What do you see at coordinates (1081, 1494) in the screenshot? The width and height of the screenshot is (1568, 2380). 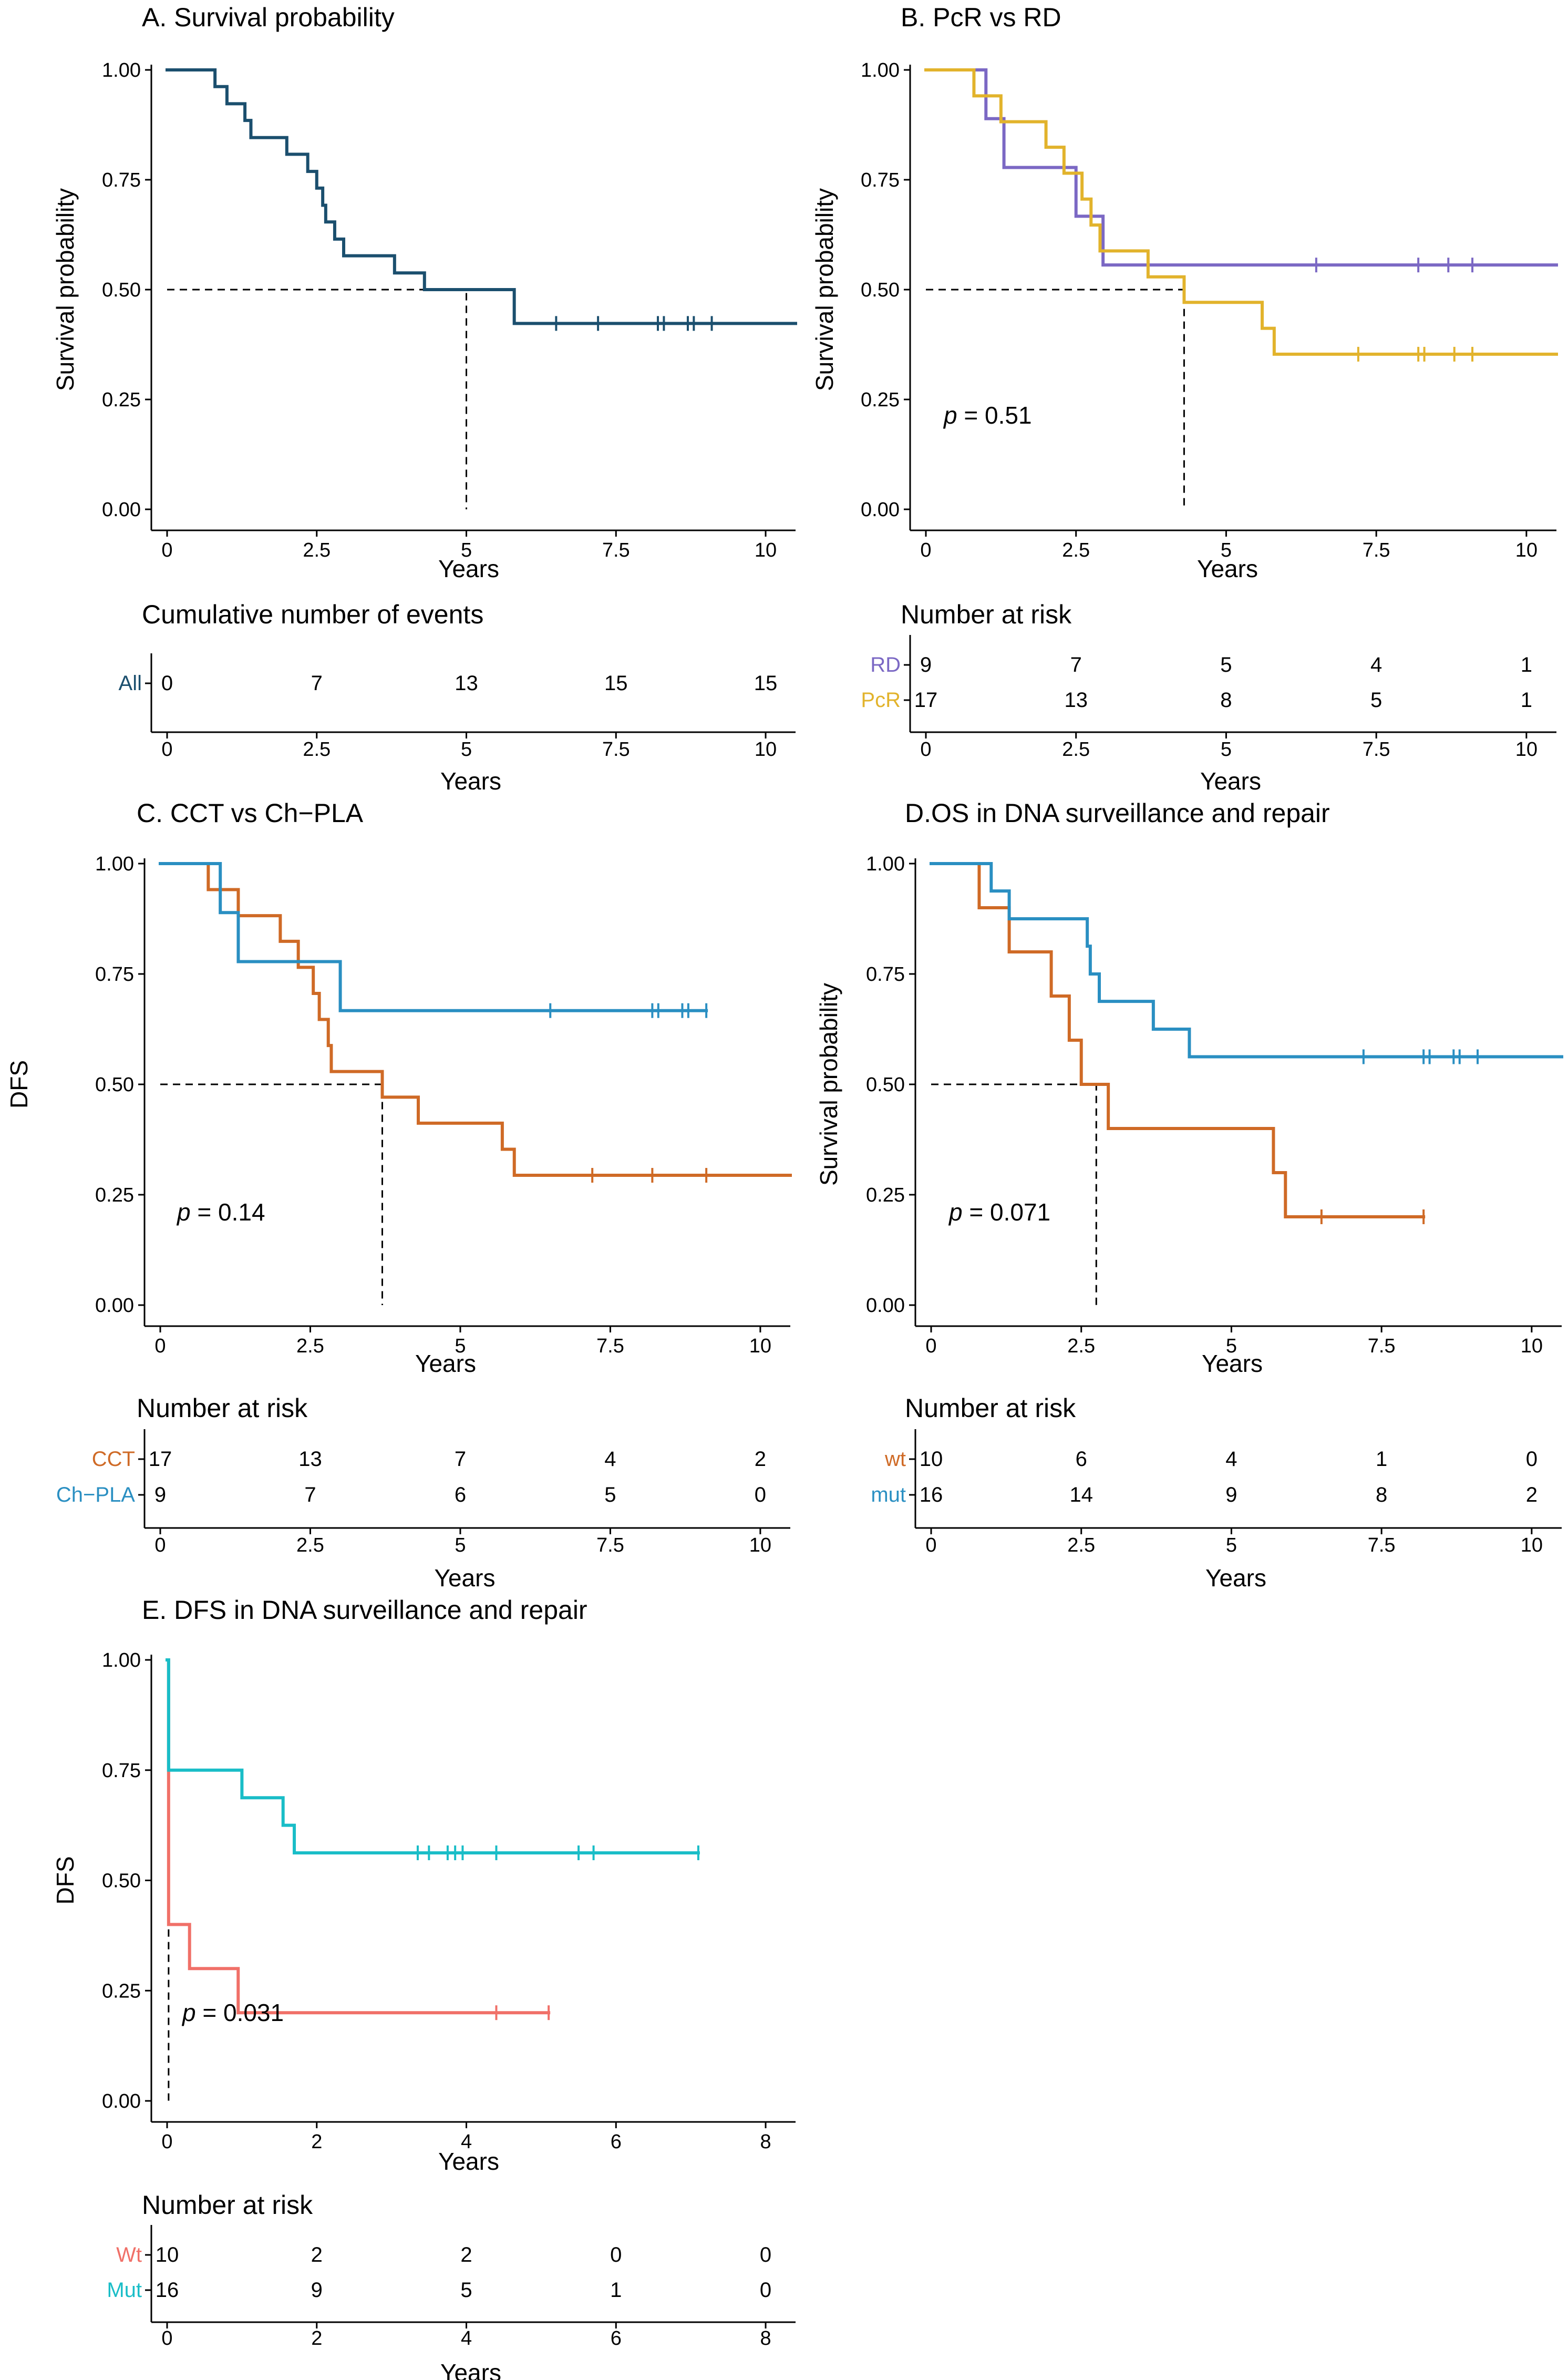 I see `risk-cell: 14` at bounding box center [1081, 1494].